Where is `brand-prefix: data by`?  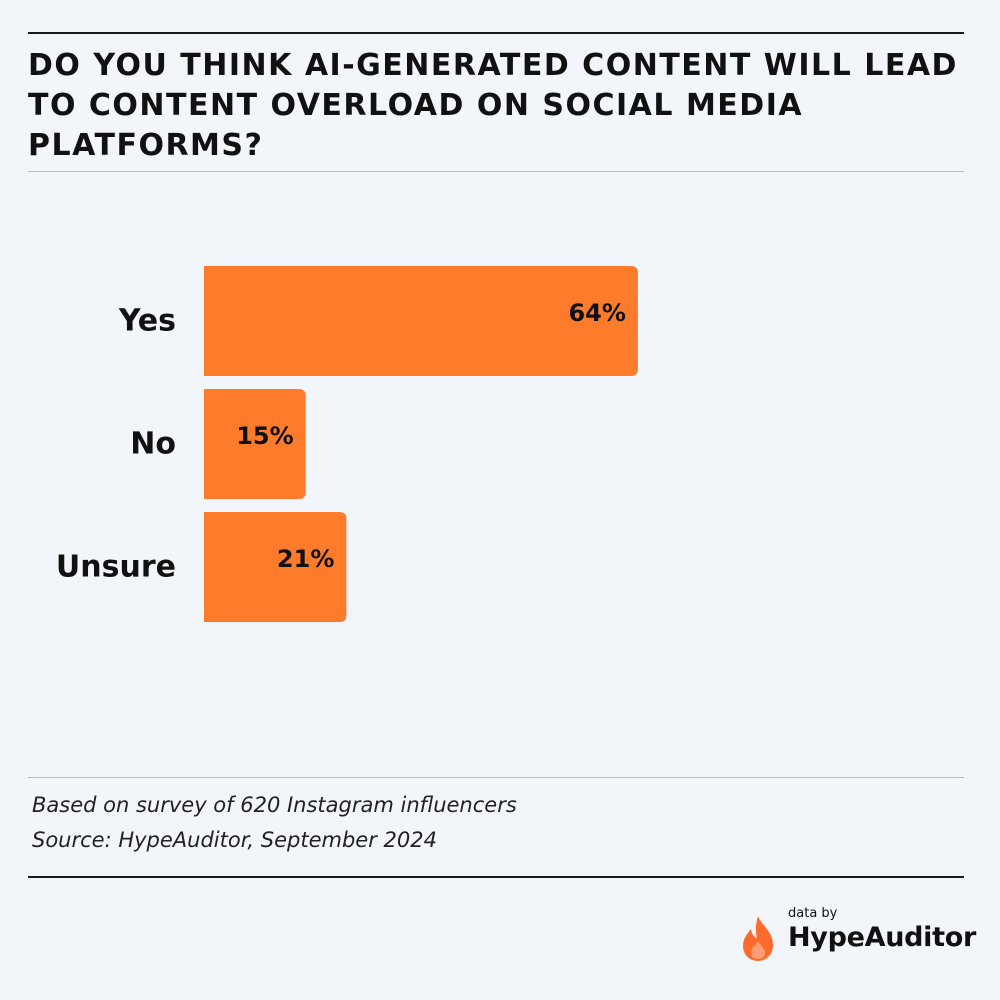 brand-prefix: data by is located at coordinates (813, 913).